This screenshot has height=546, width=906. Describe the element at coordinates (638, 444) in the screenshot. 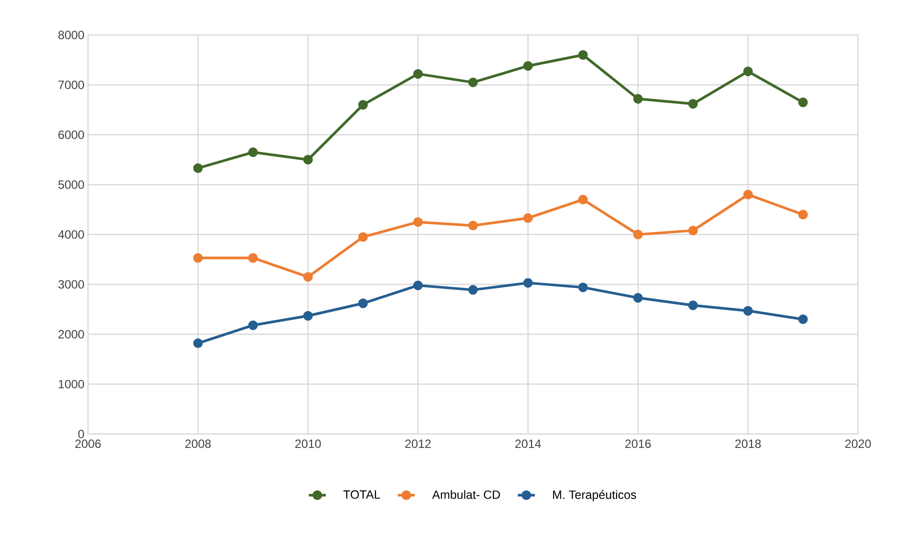

I see `x-tick-label: 2016` at that location.